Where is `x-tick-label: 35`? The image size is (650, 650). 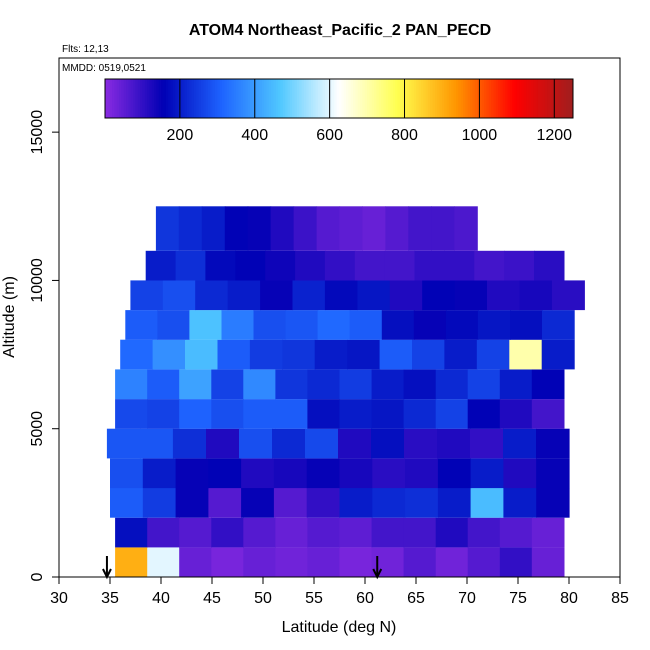
x-tick-label: 35 is located at coordinates (110, 598).